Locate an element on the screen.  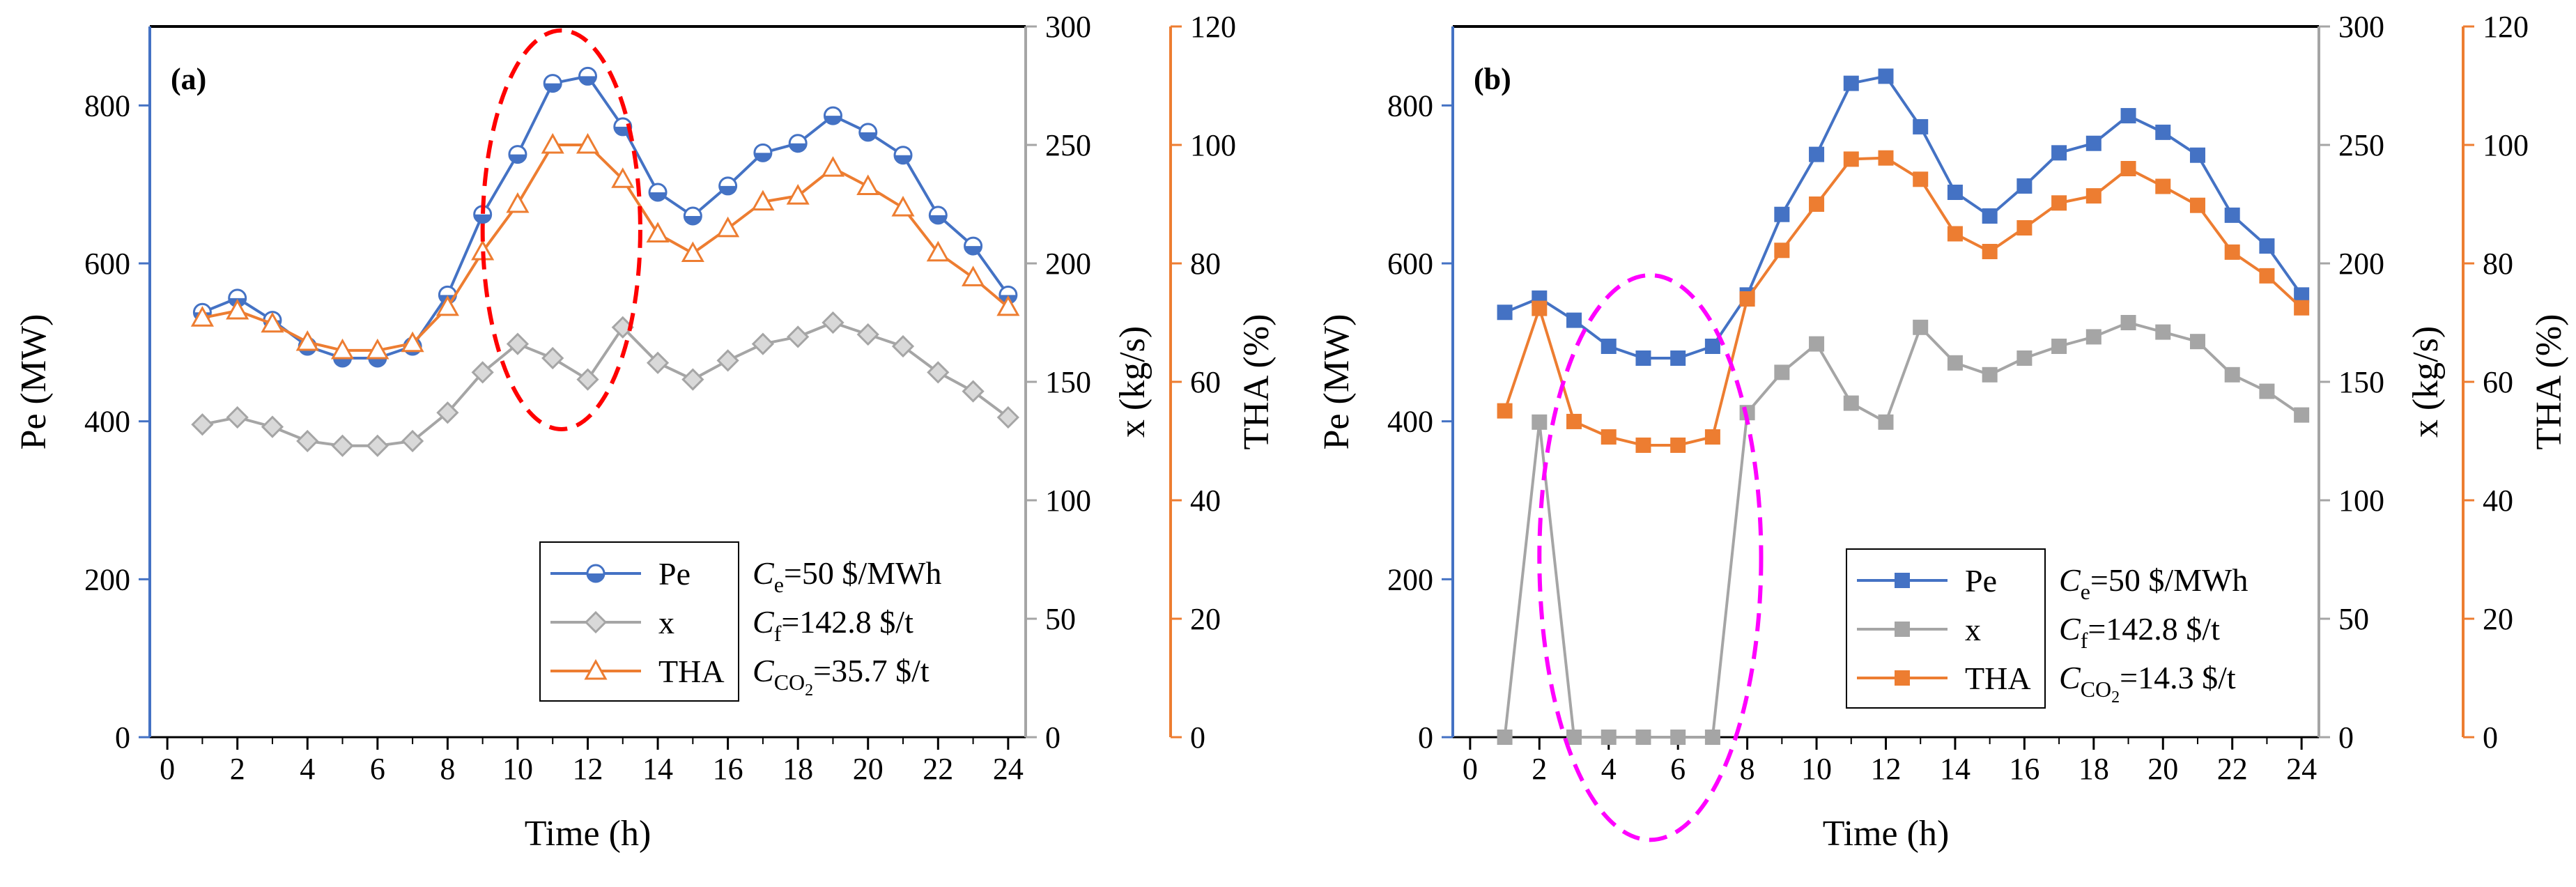
x-kgs-tick-label: 300 is located at coordinates (1068, 27).